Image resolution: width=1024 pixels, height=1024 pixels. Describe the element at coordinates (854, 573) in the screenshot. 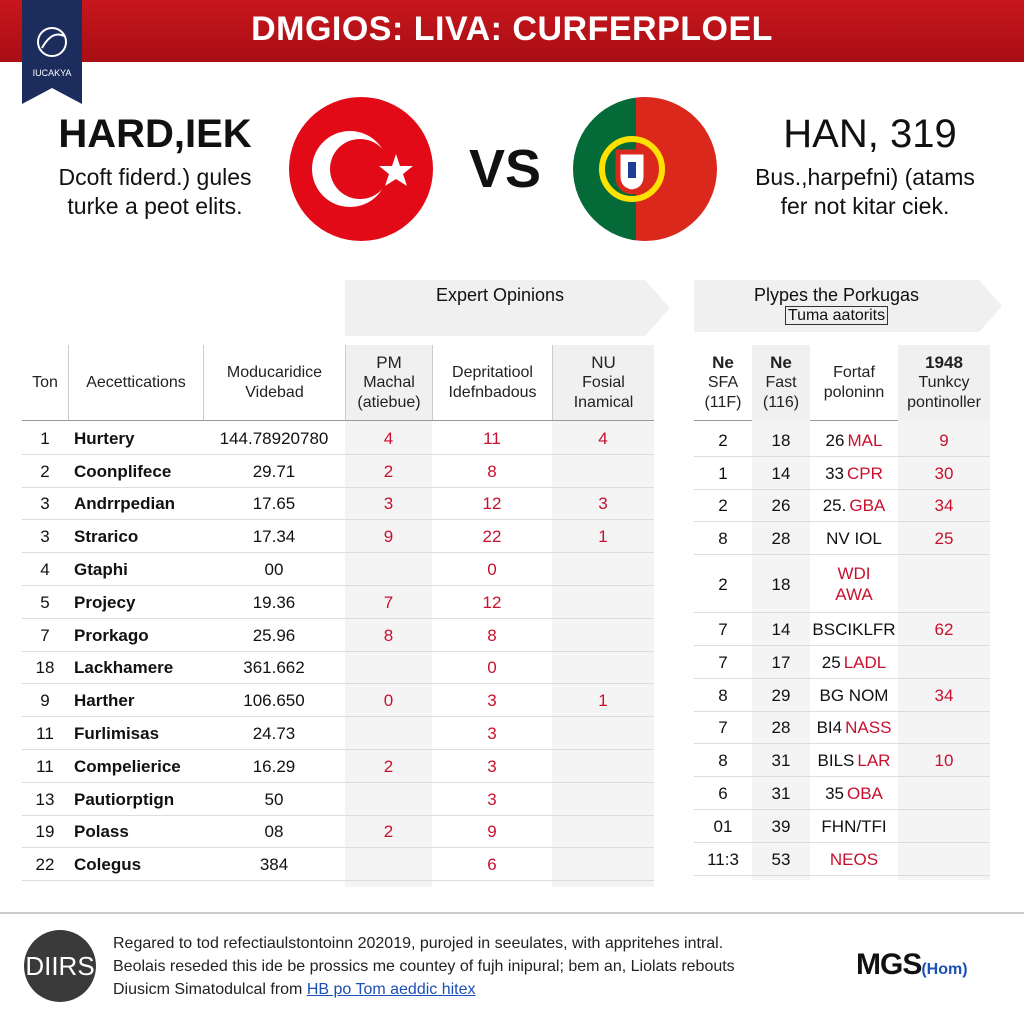

I see `cell-part: WDI` at that location.